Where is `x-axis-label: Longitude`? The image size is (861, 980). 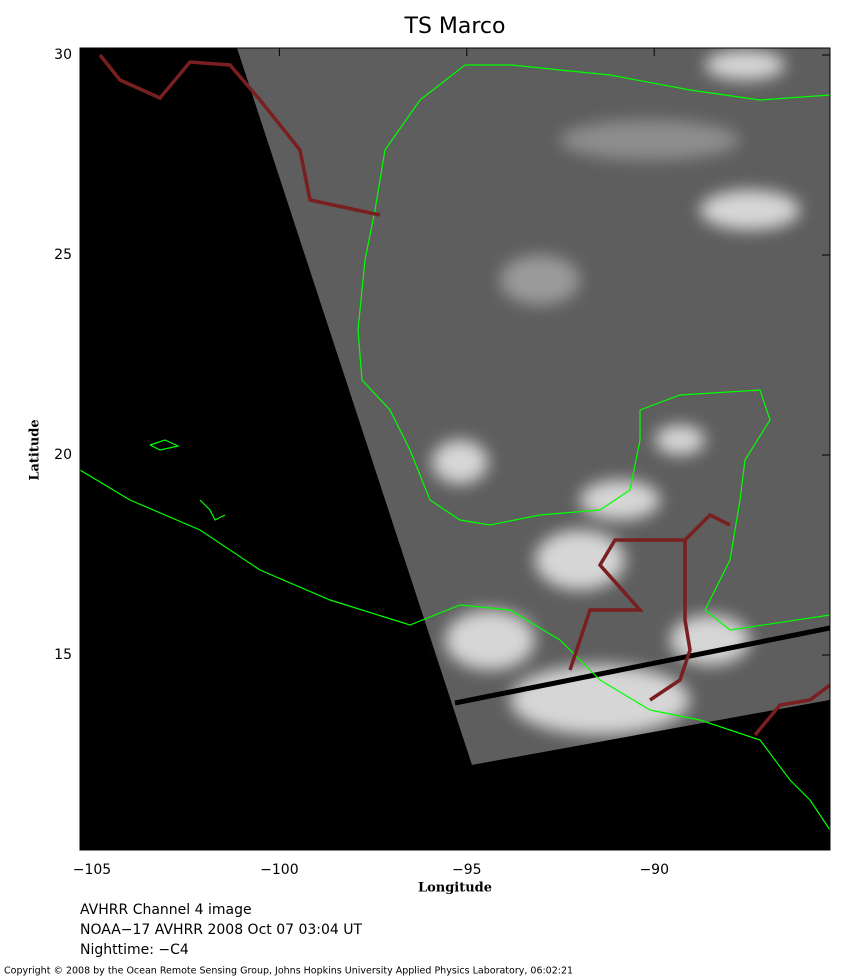 x-axis-label: Longitude is located at coordinates (455, 888).